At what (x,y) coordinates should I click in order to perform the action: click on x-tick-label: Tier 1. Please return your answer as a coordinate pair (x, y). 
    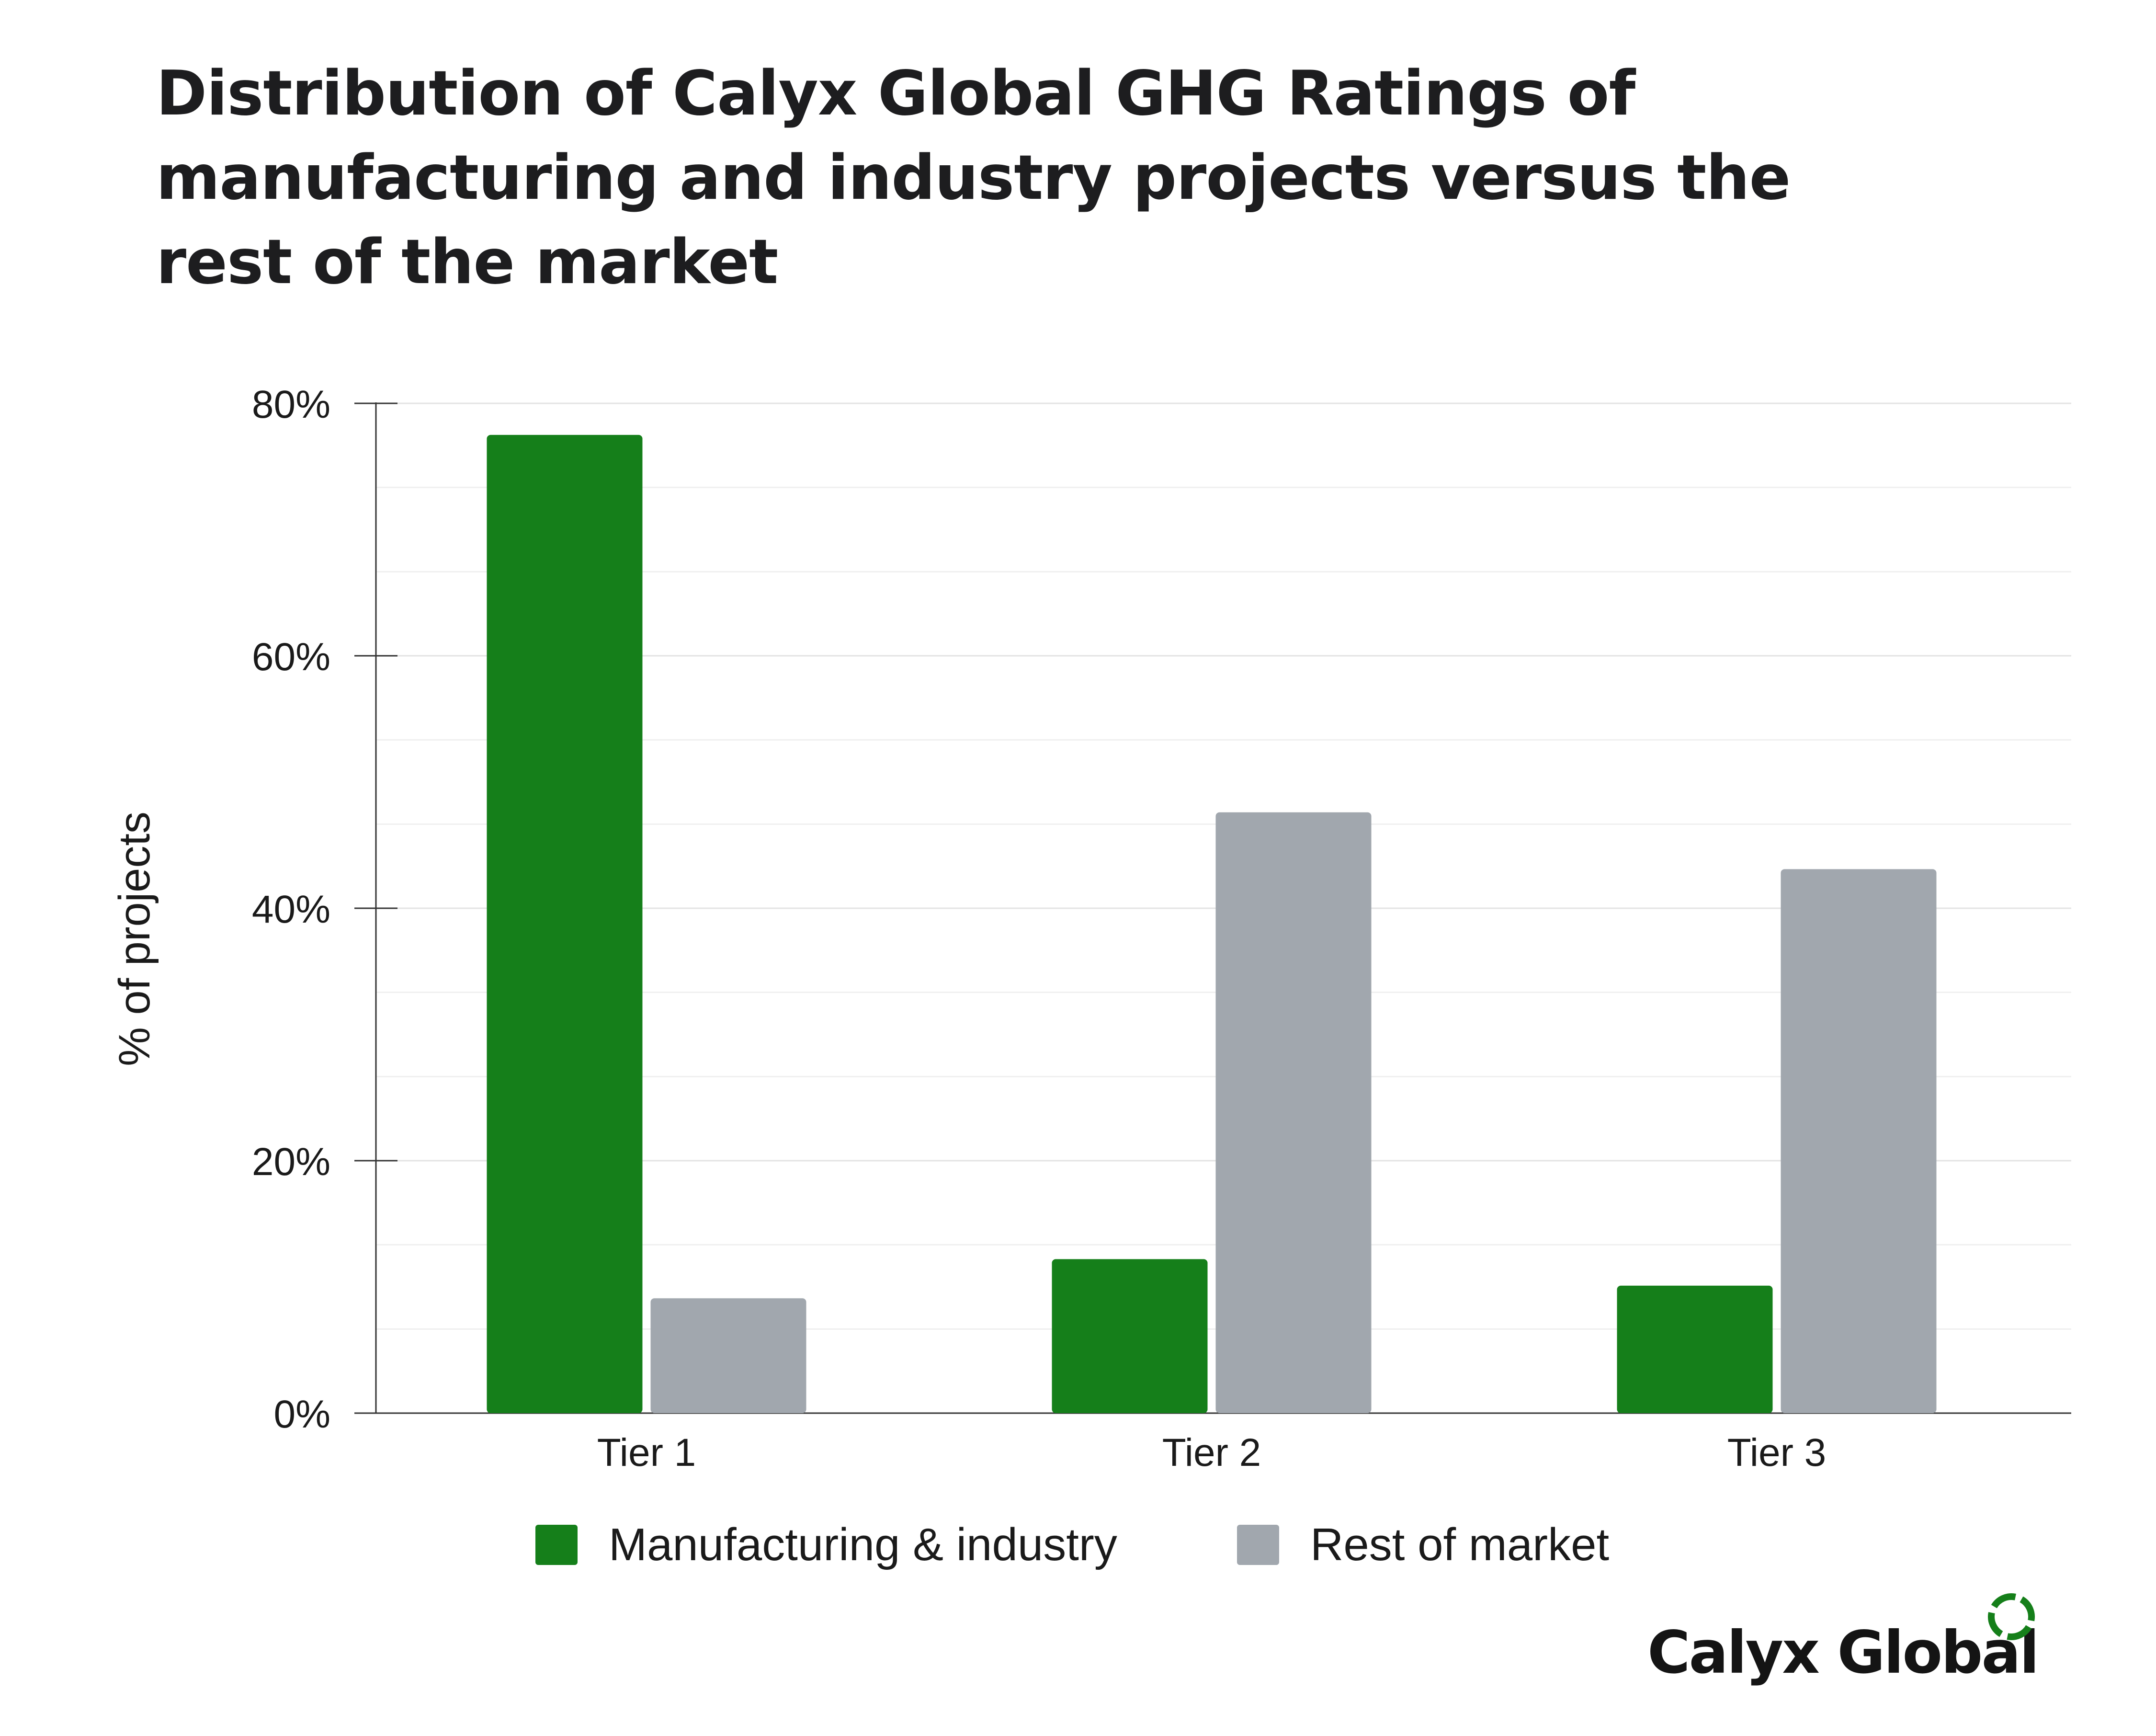
    Looking at the image, I should click on (646, 1453).